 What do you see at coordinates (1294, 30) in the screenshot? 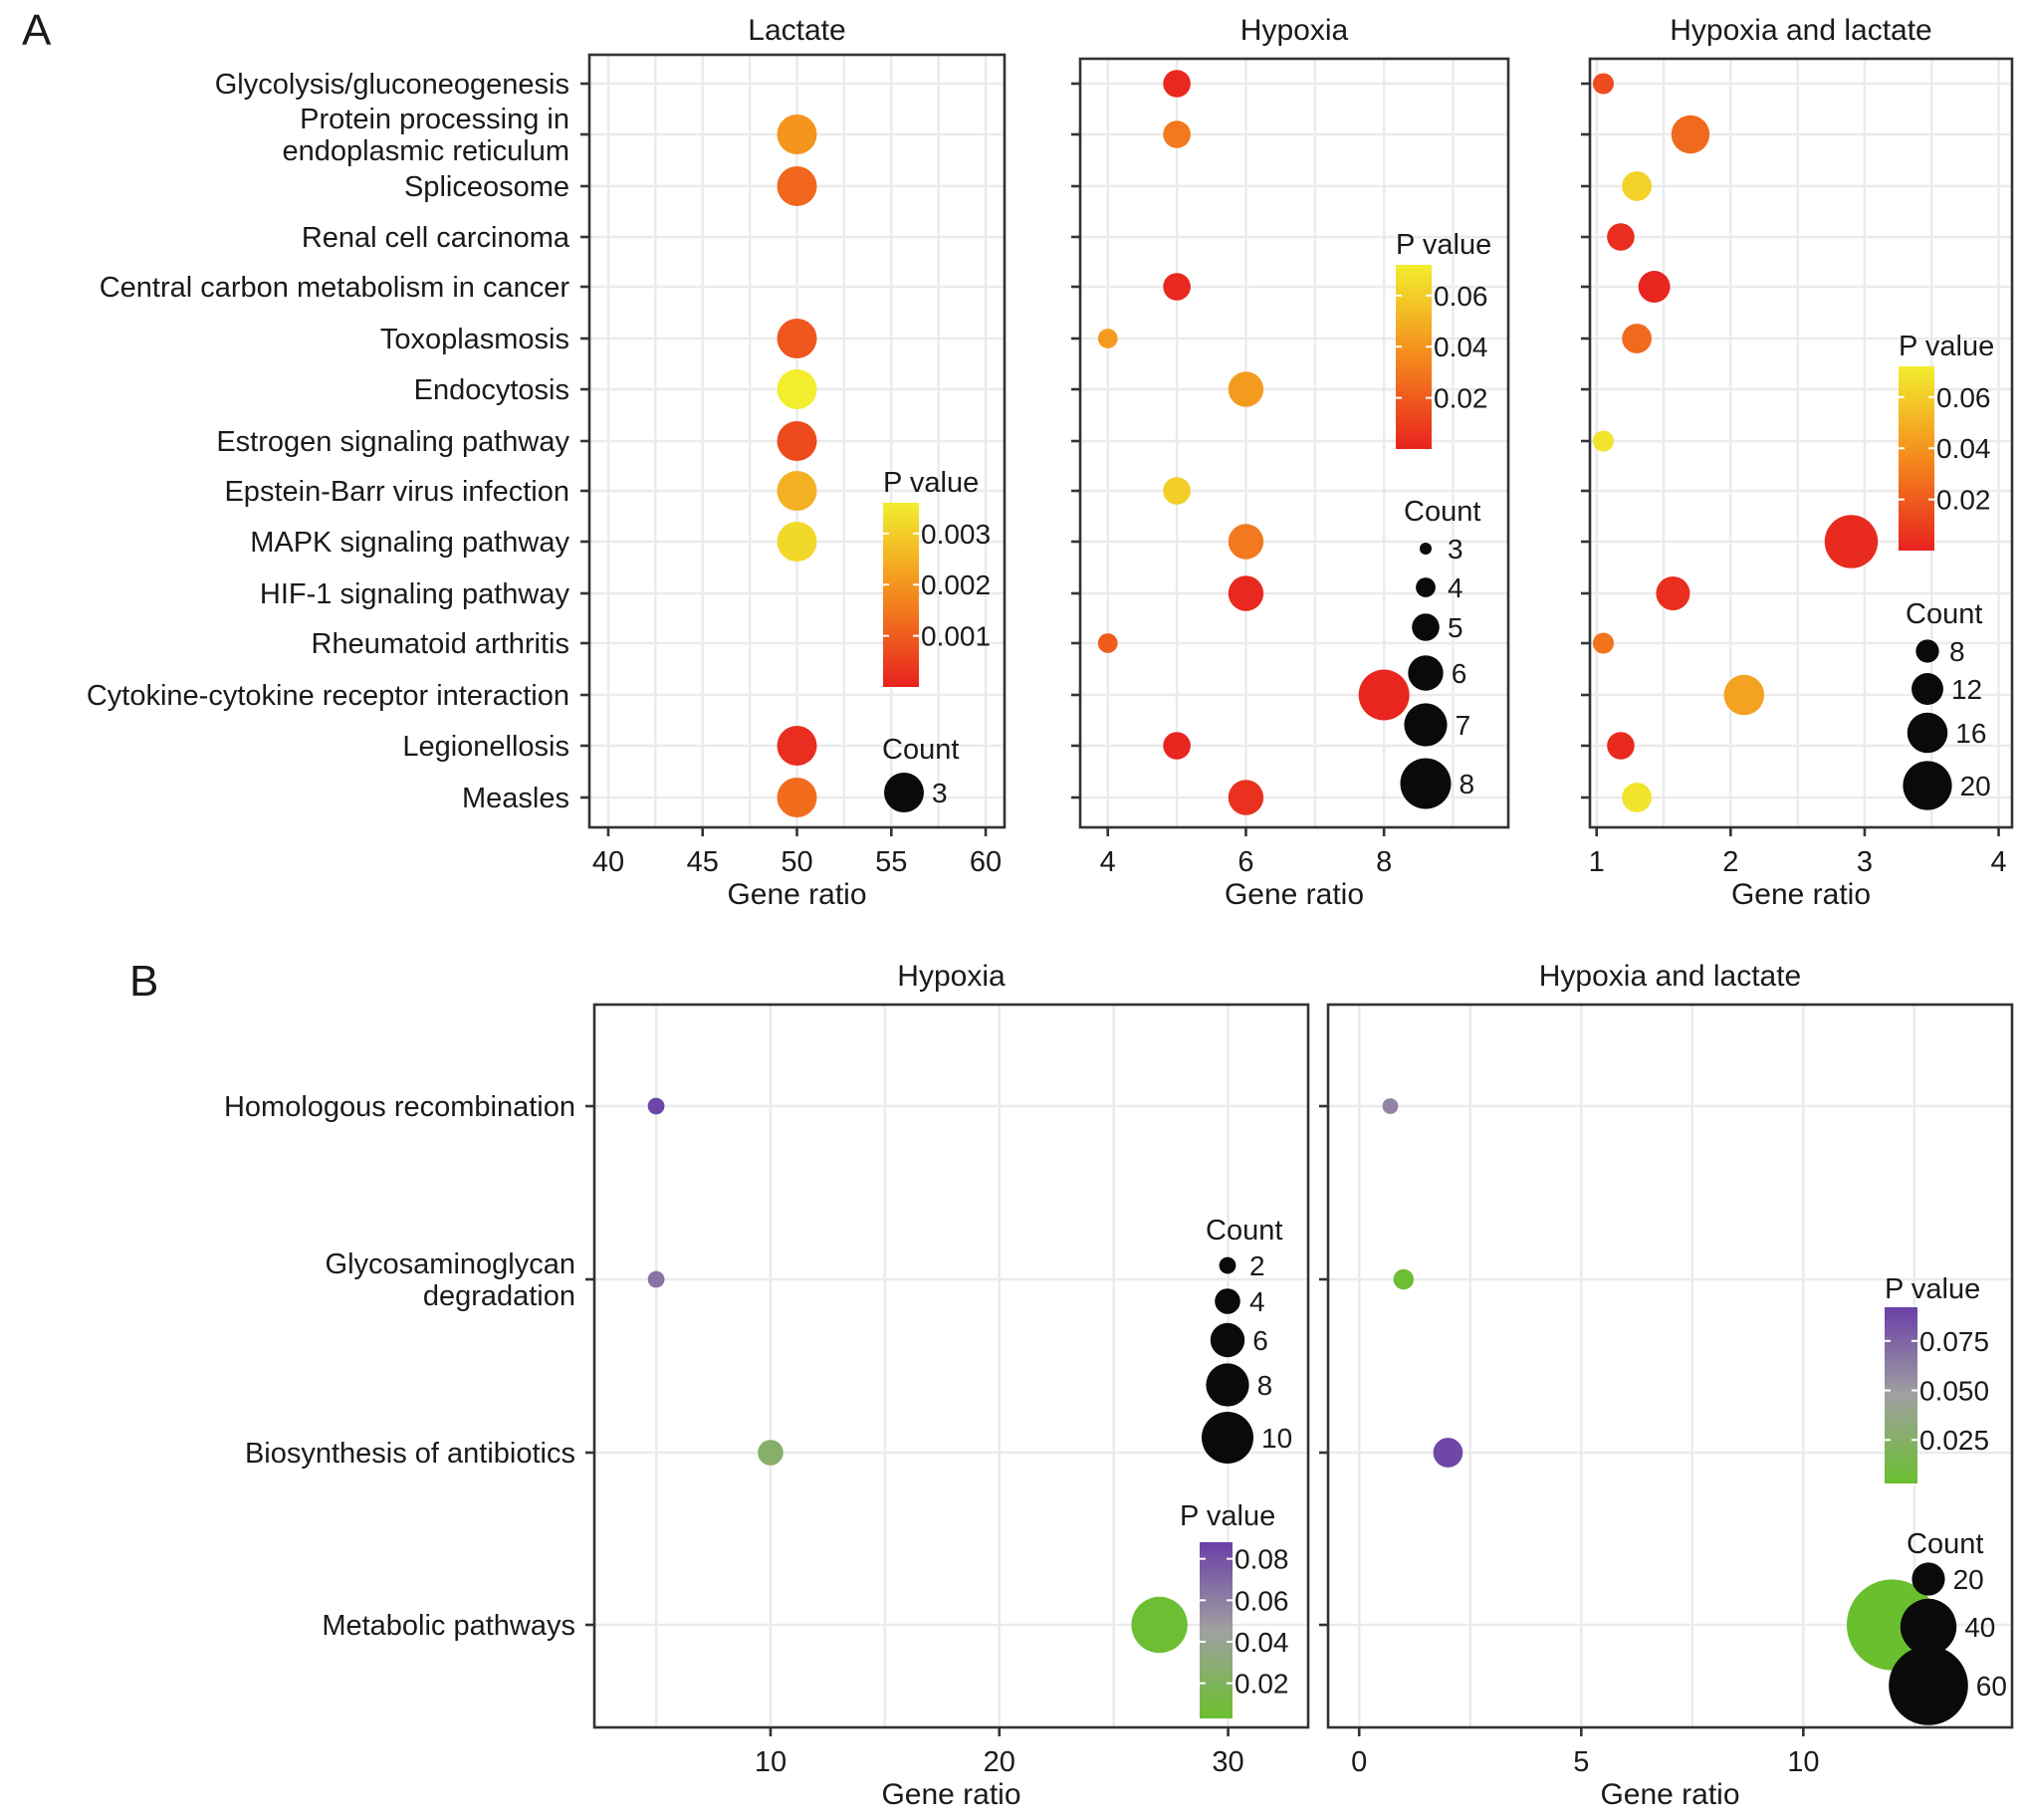
I see `panel-title: Hypoxia` at bounding box center [1294, 30].